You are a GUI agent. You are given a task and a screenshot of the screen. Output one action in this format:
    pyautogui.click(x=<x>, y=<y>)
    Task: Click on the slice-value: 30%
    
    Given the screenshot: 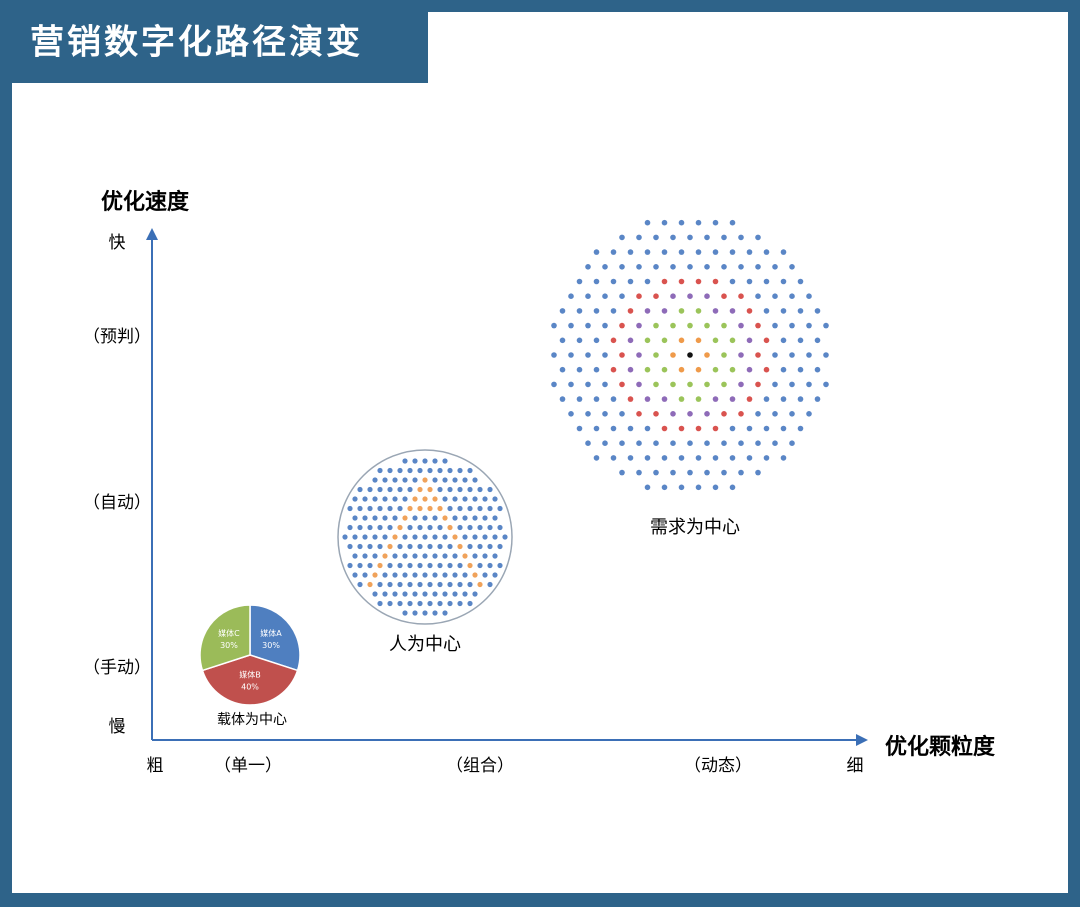 What is the action you would take?
    pyautogui.click(x=271, y=645)
    